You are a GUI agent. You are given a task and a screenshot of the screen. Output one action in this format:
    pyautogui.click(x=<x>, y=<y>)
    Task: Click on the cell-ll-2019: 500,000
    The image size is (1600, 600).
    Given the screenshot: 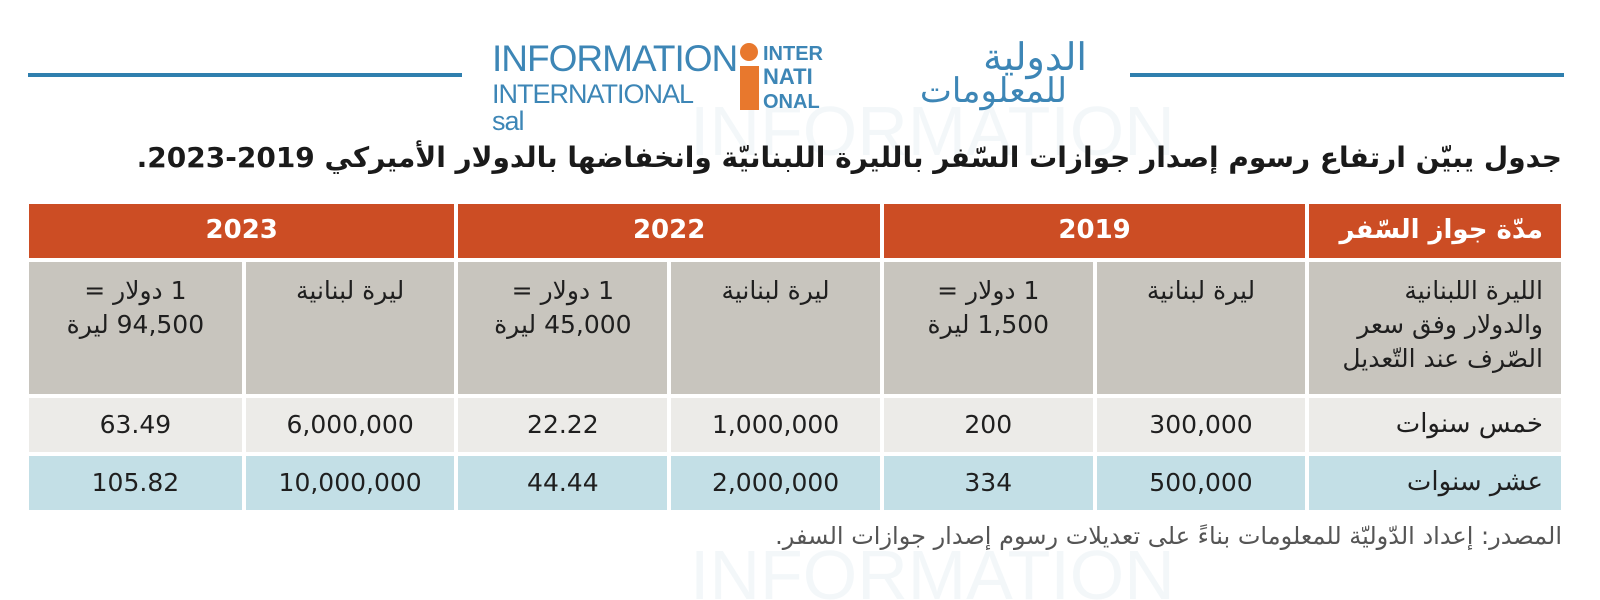 What is the action you would take?
    pyautogui.click(x=1199, y=485)
    